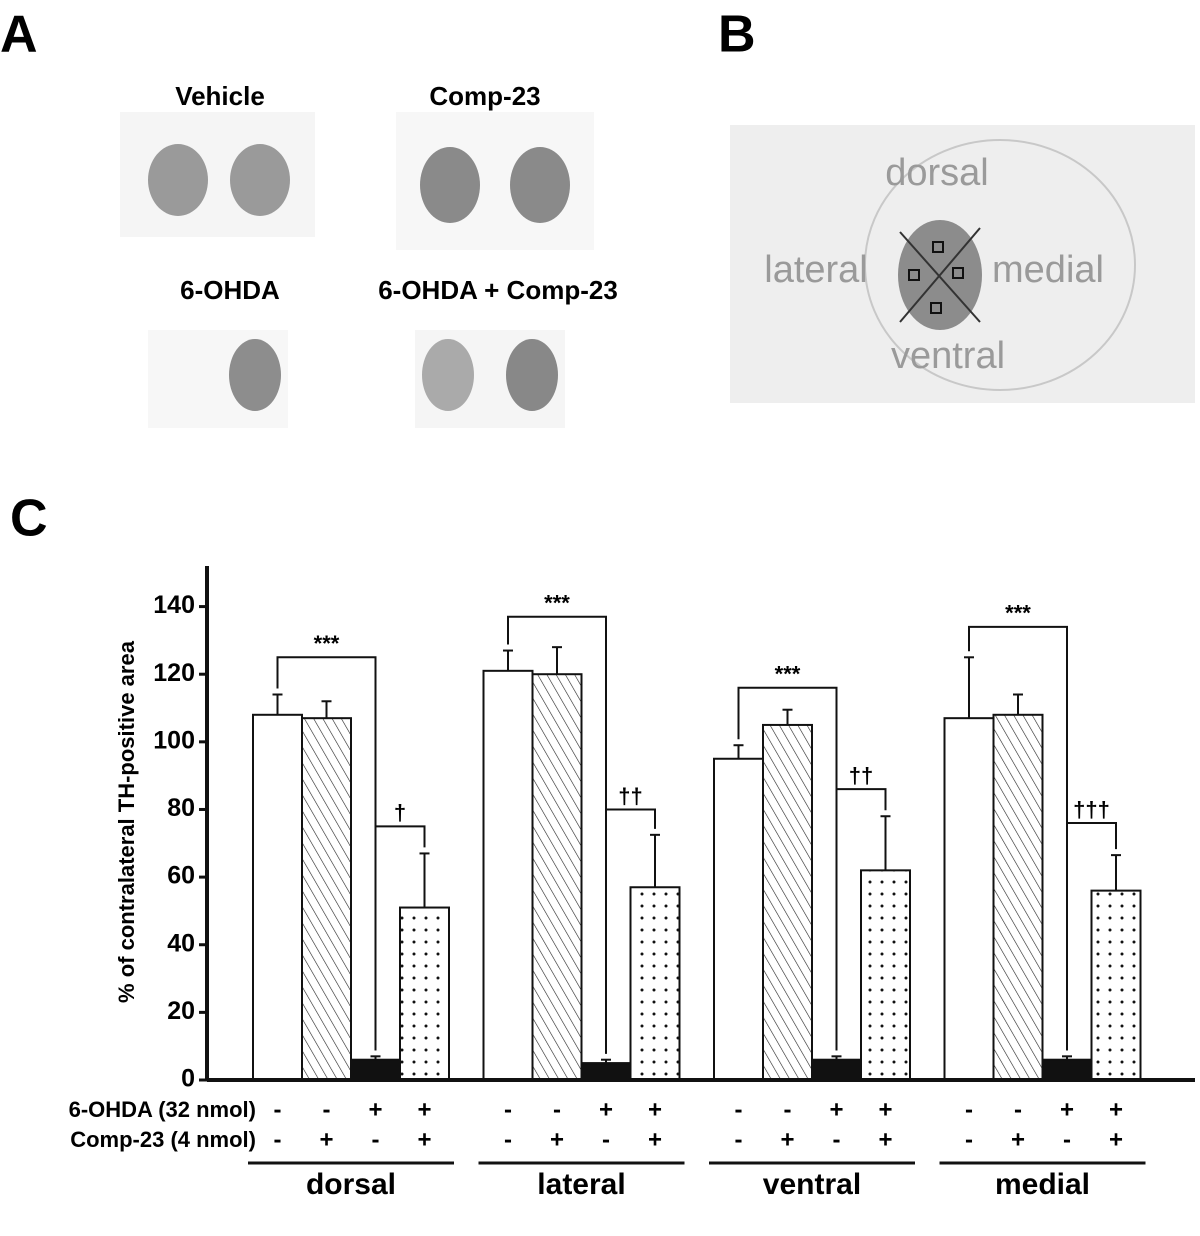 The height and width of the screenshot is (1236, 1200). What do you see at coordinates (174, 740) in the screenshot?
I see `y-tick-label: 100` at bounding box center [174, 740].